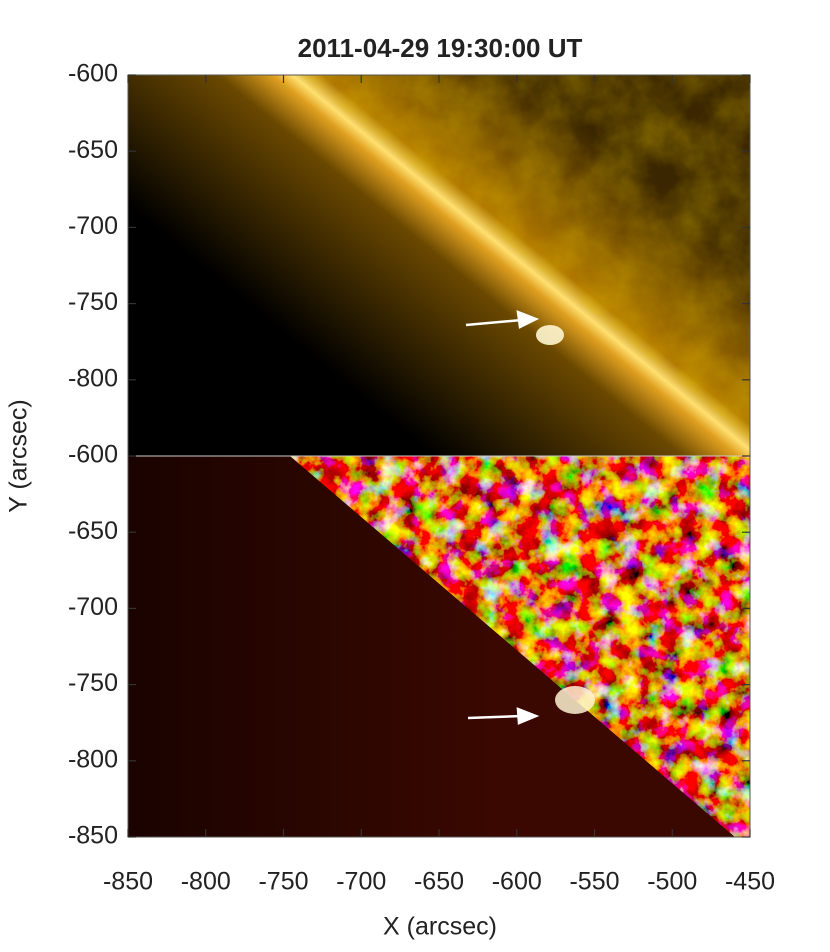 This screenshot has height=952, width=830. What do you see at coordinates (517, 882) in the screenshot?
I see `x-tick-label: -600` at bounding box center [517, 882].